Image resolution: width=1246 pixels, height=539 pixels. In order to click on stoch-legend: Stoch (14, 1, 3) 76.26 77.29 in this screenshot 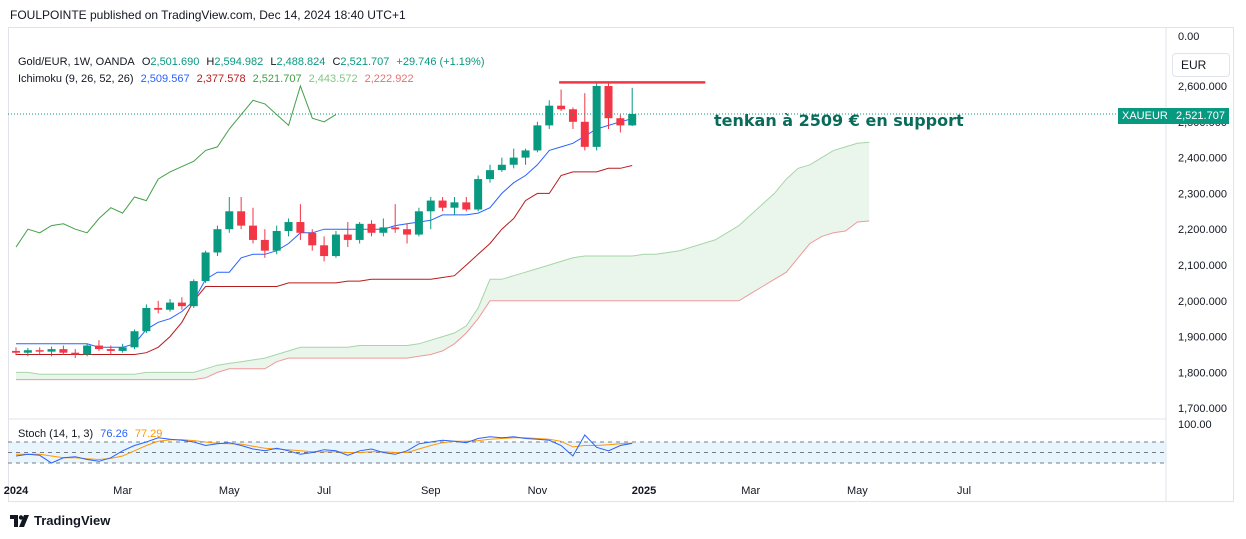, I will do `click(92, 434)`.